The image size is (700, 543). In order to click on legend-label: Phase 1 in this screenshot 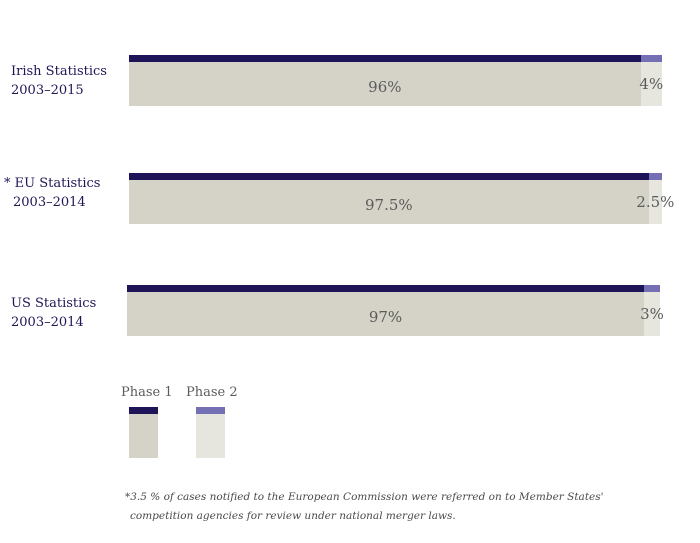, I will do `click(147, 392)`.